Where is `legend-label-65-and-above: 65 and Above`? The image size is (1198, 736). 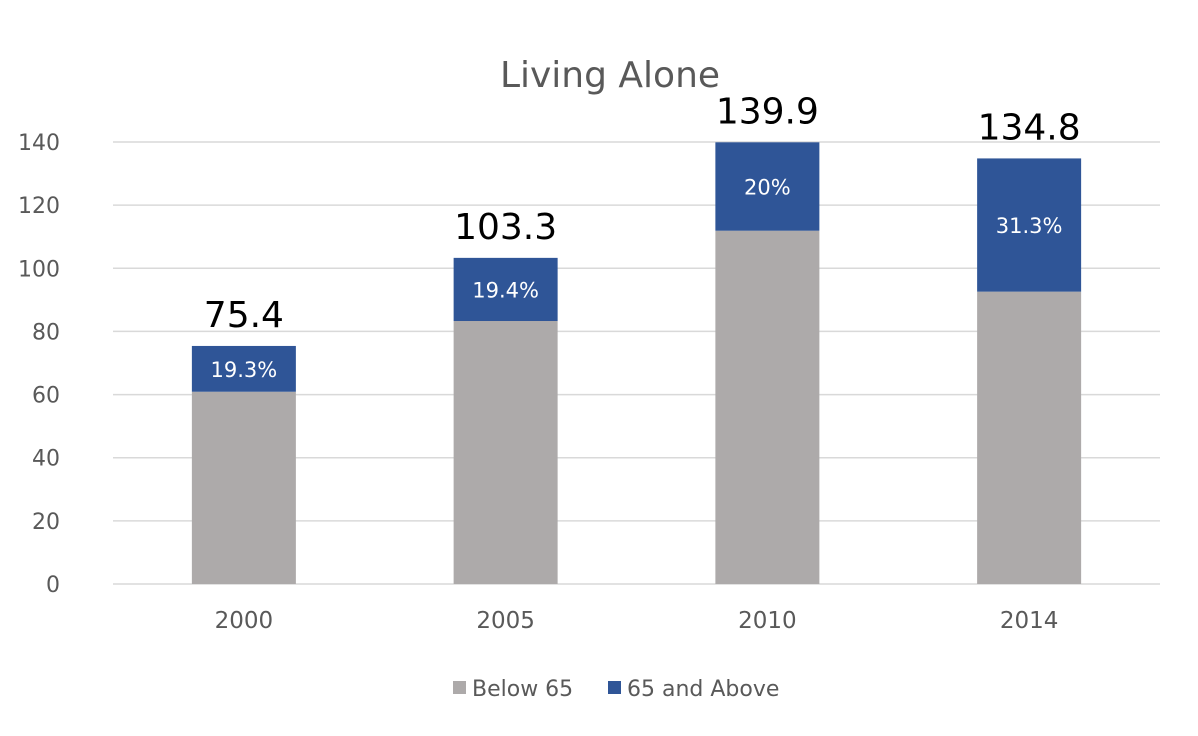
legend-label-65-and-above: 65 and Above is located at coordinates (703, 689).